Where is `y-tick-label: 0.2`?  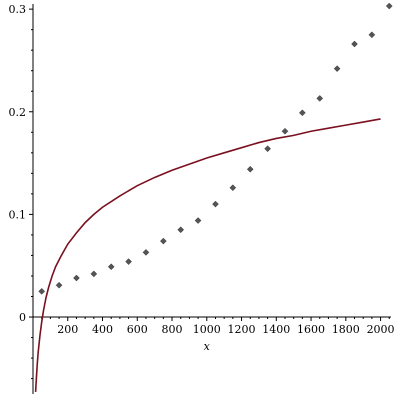
y-tick-label: 0.2 is located at coordinates (18, 112).